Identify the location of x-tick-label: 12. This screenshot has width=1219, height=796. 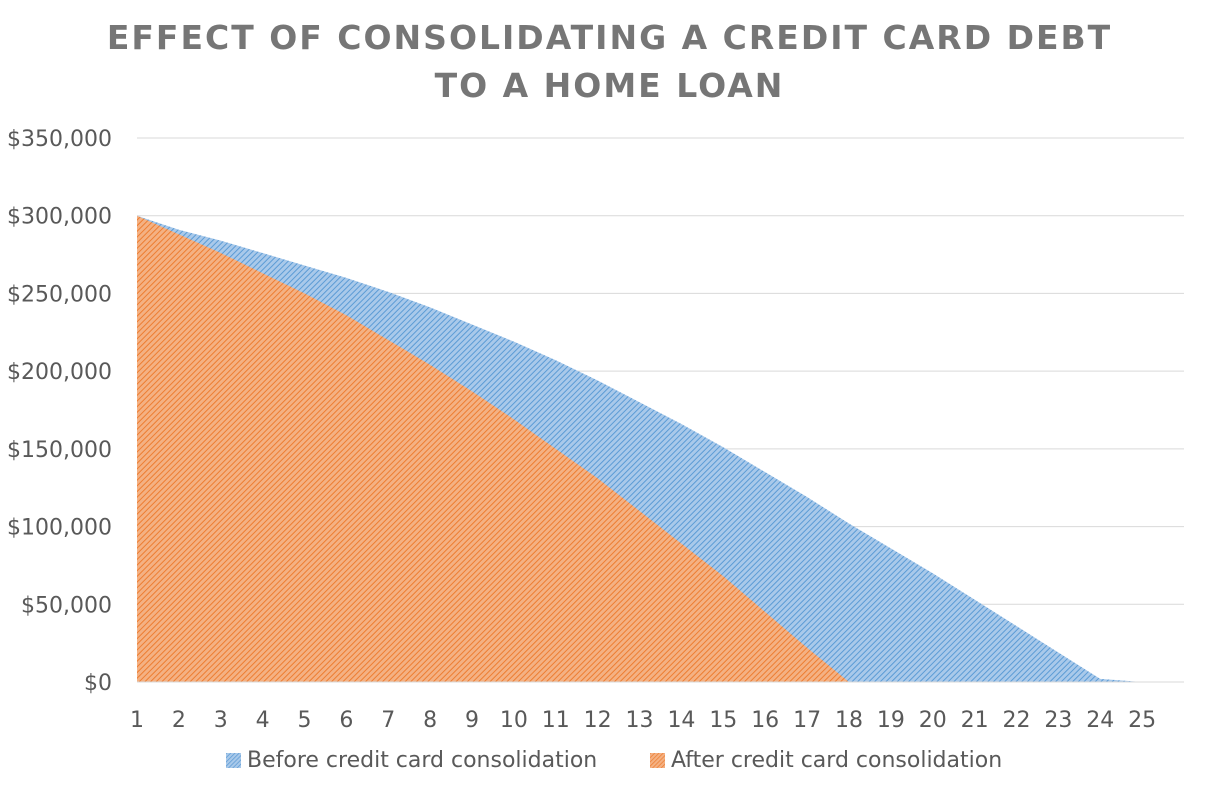
(598, 720).